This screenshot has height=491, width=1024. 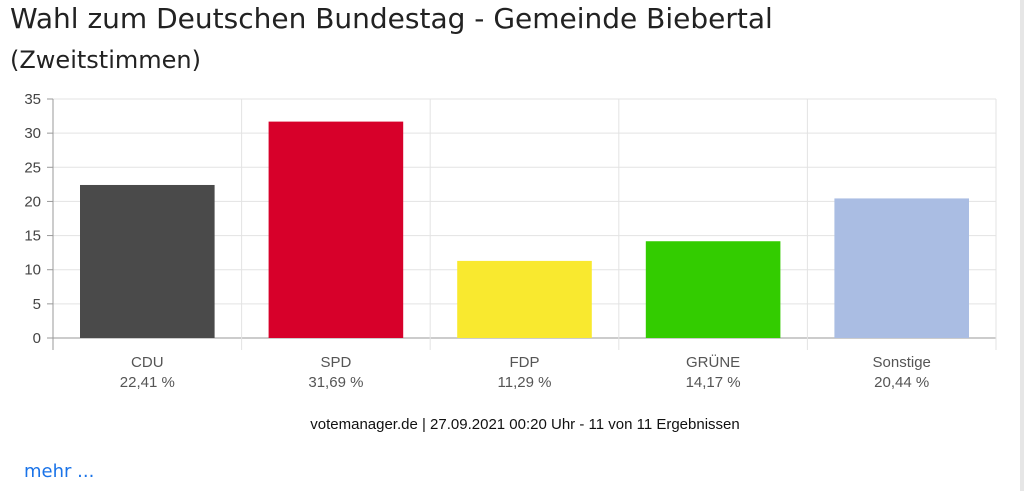 I want to click on y-tick-label: 5, so click(x=37, y=304).